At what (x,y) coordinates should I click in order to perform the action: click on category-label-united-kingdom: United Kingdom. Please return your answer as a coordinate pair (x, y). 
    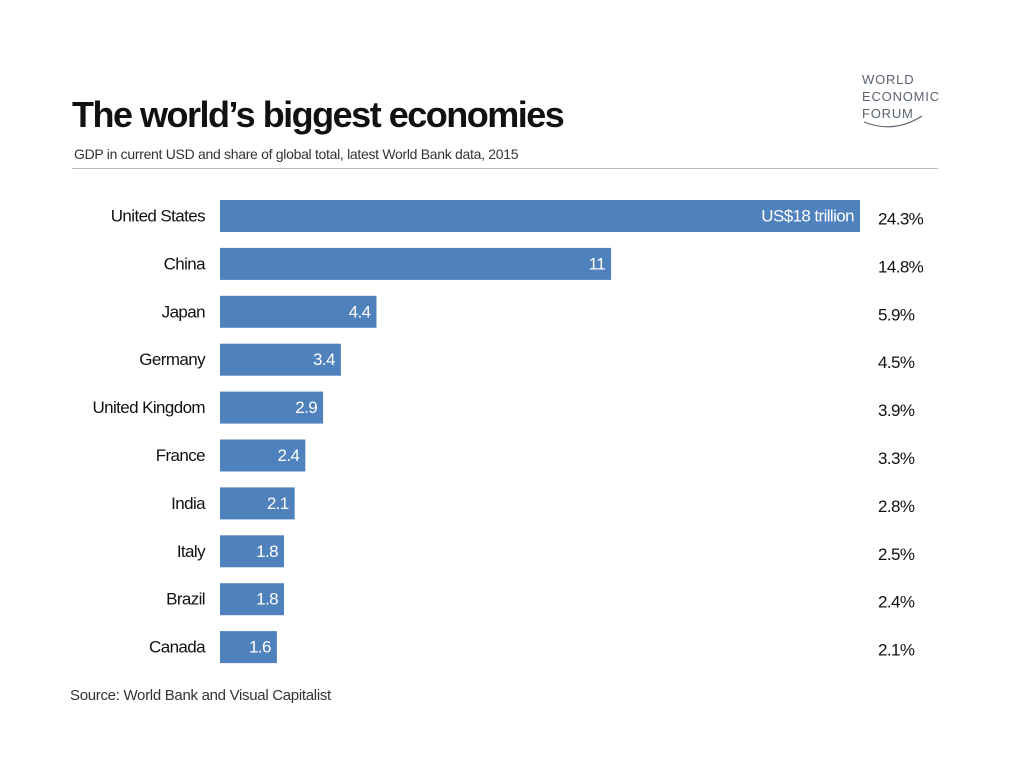
    Looking at the image, I should click on (148, 407).